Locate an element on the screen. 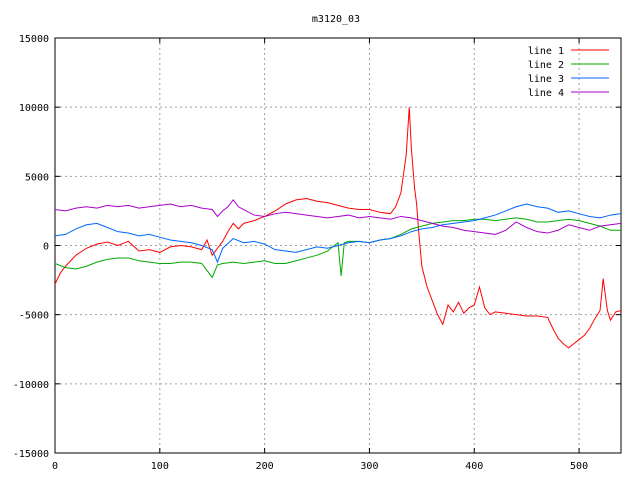 This screenshot has height=484, width=640. x-tick-label: 500 is located at coordinates (579, 466).